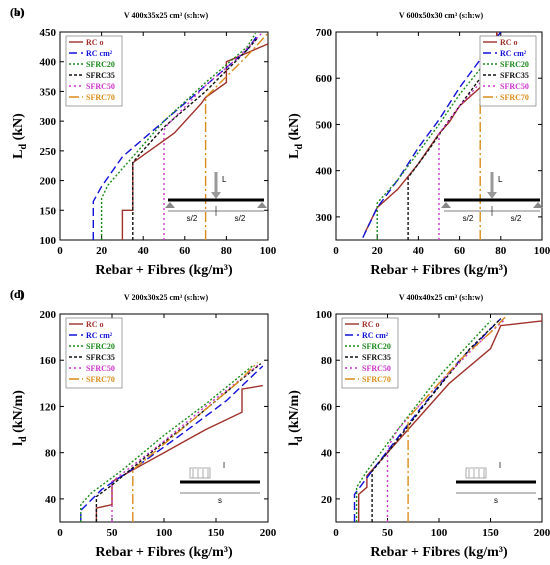 The height and width of the screenshot is (565, 550). I want to click on chart-subtitle: V 200x30x25 cm³ (s:h:w), so click(166, 297).